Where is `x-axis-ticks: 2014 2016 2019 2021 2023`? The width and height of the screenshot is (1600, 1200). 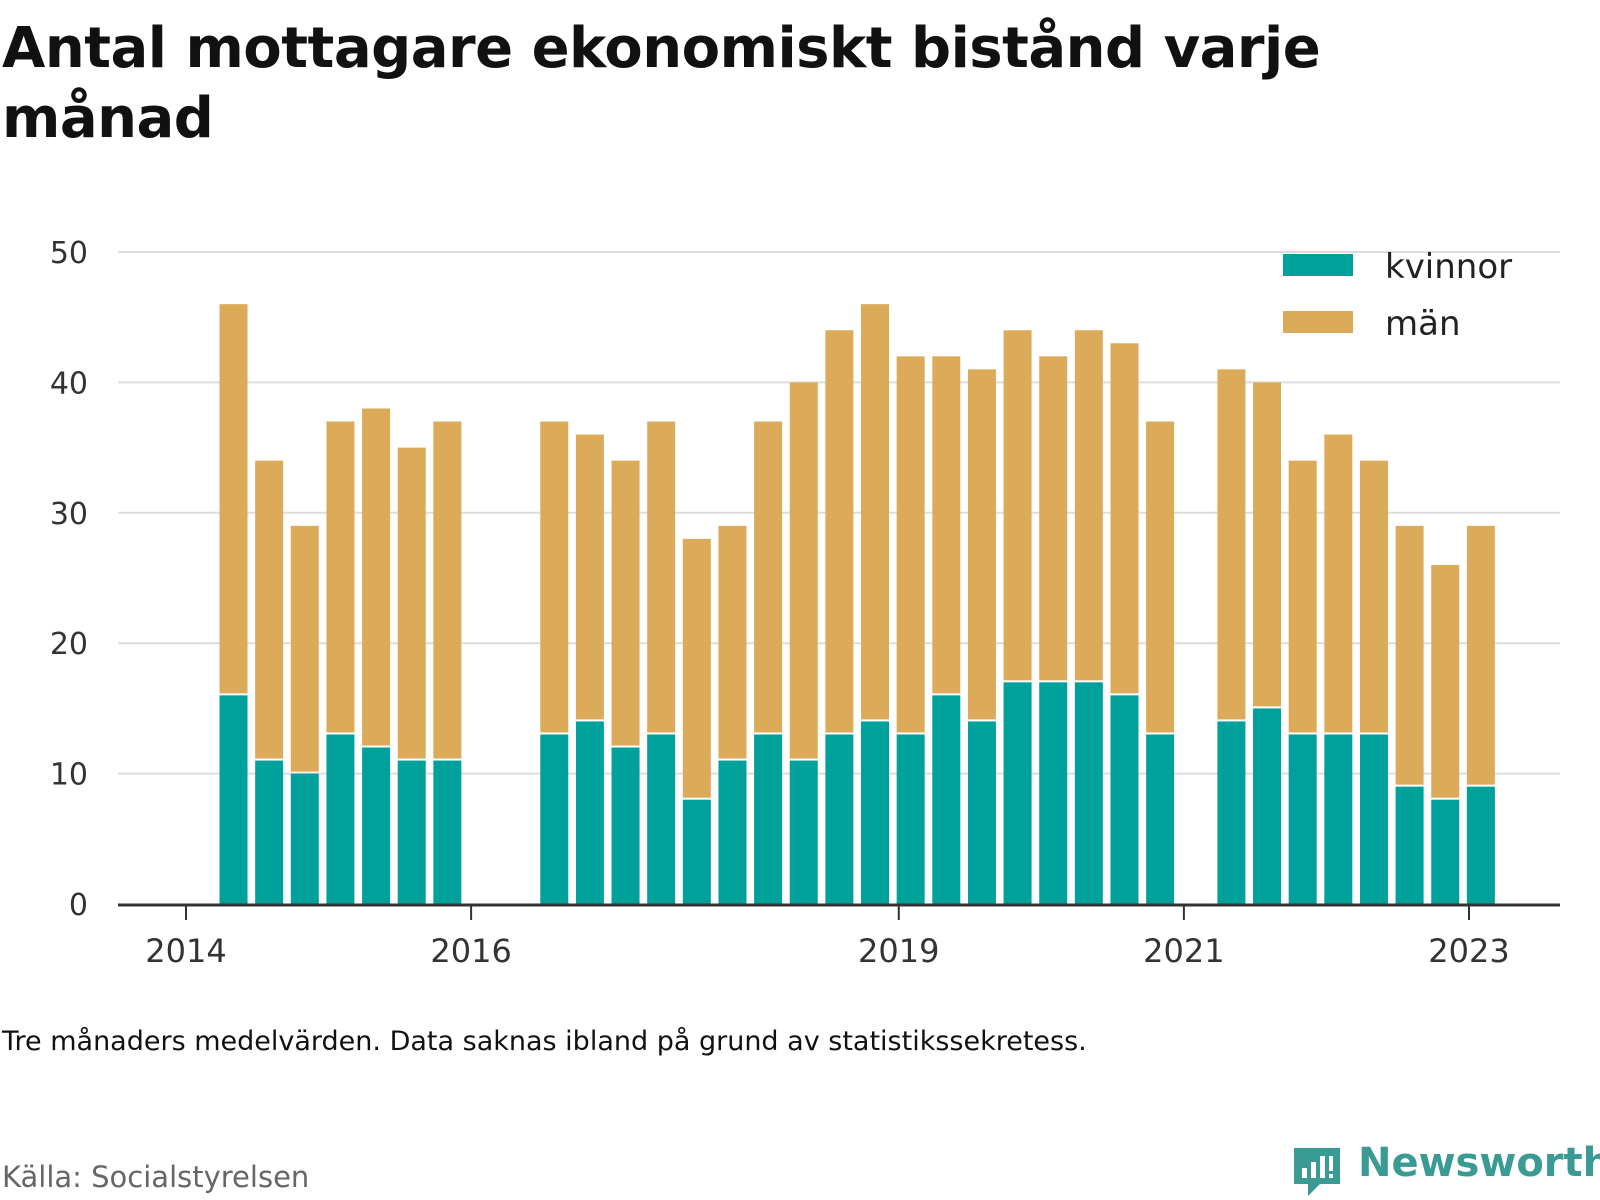 x-axis-ticks: 2014 2016 2019 2021 2023 is located at coordinates (827, 937).